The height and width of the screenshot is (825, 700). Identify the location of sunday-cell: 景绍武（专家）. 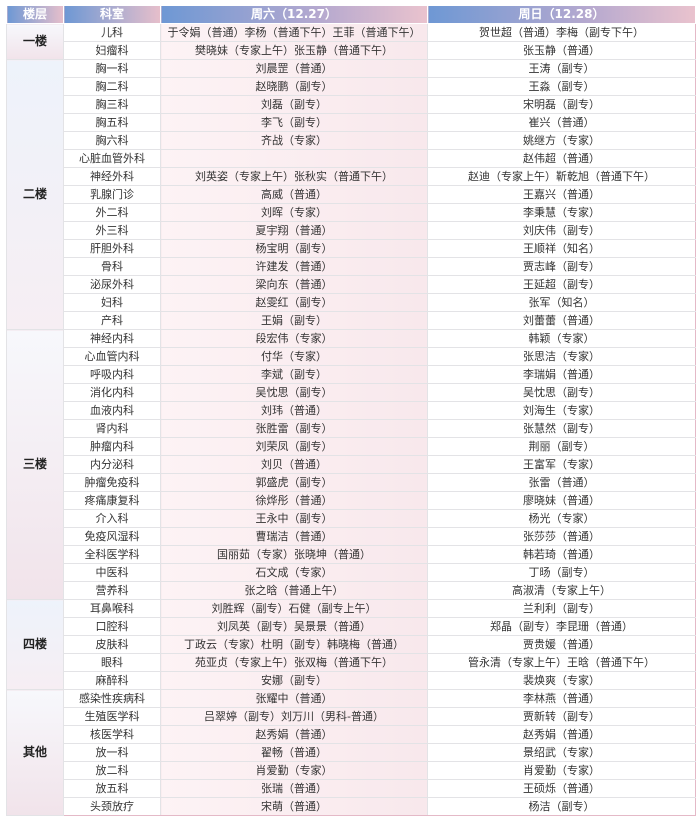
(561, 752).